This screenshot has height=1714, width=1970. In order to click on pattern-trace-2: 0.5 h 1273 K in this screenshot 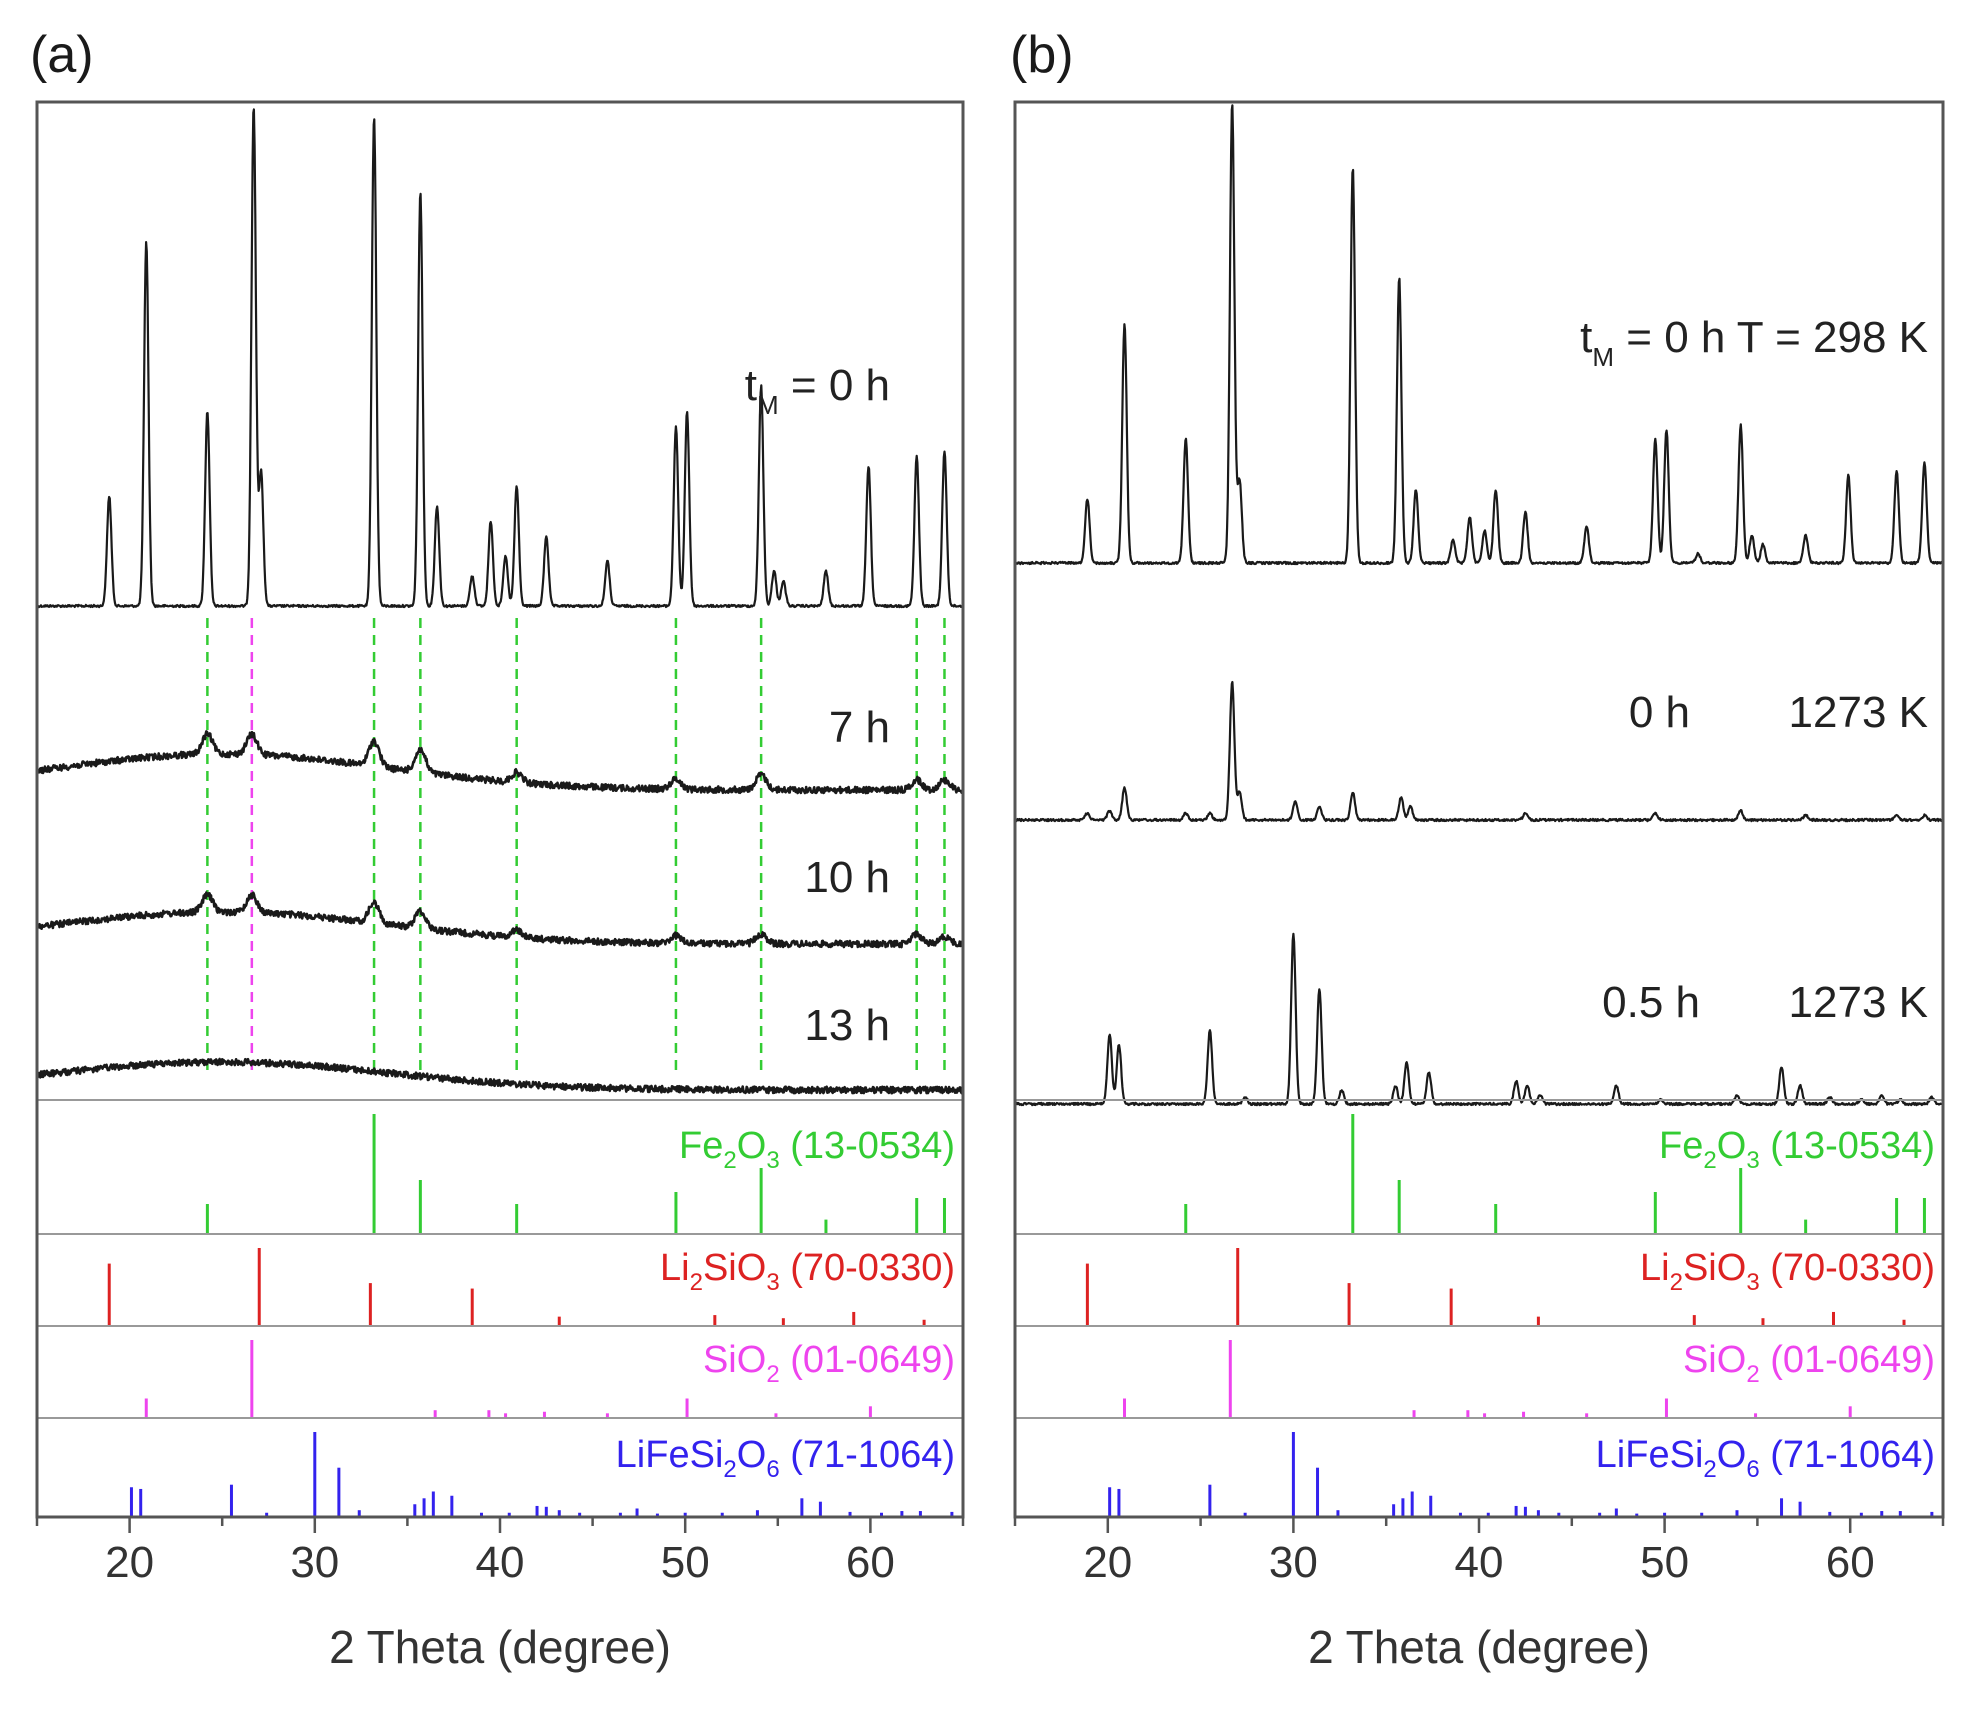, I will do `click(1479, 1019)`.